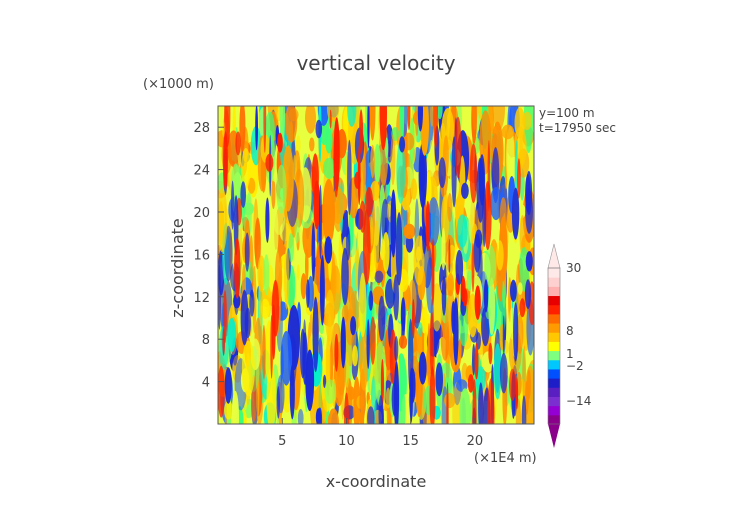 The height and width of the screenshot is (532, 752). I want to click on x-axis: 5 10 15 20, so click(380, 433).